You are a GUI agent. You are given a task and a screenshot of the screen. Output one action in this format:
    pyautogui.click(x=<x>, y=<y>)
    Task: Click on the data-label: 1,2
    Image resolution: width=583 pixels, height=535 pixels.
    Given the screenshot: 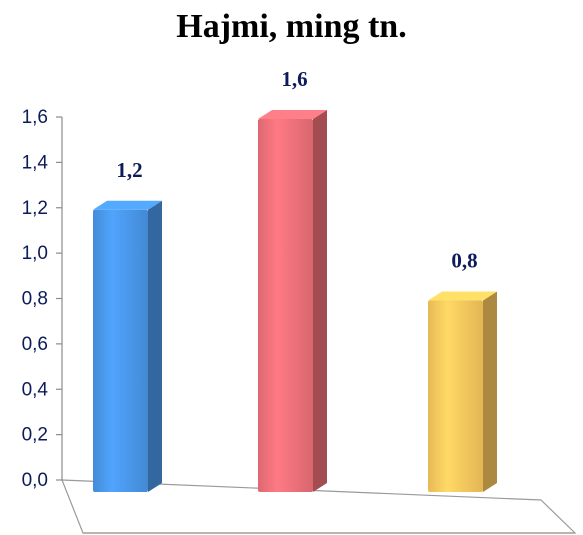 What is the action you would take?
    pyautogui.click(x=129, y=170)
    